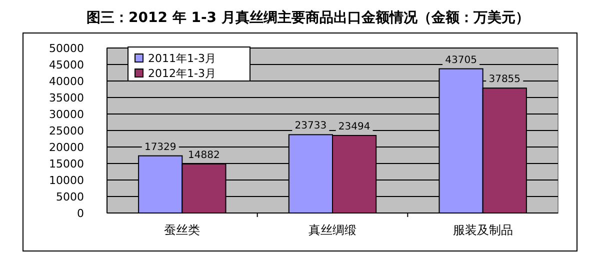 The height and width of the screenshot is (267, 616). What do you see at coordinates (204, 155) in the screenshot?
I see `data-label: 14882` at bounding box center [204, 155].